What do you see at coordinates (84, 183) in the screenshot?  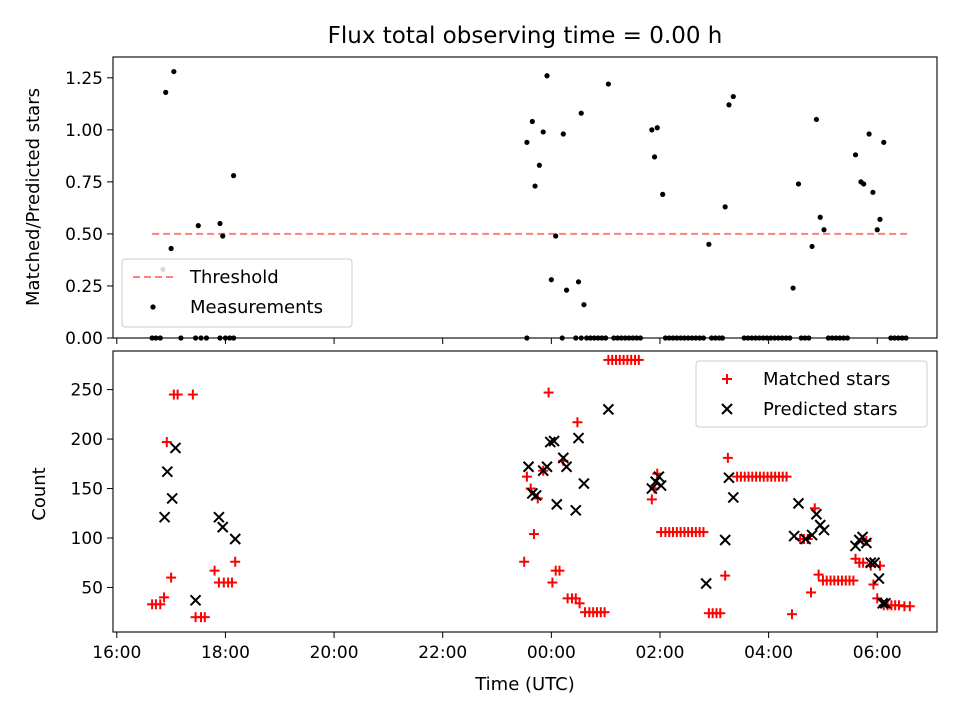 I see `top-ytick-label: 0.75` at bounding box center [84, 183].